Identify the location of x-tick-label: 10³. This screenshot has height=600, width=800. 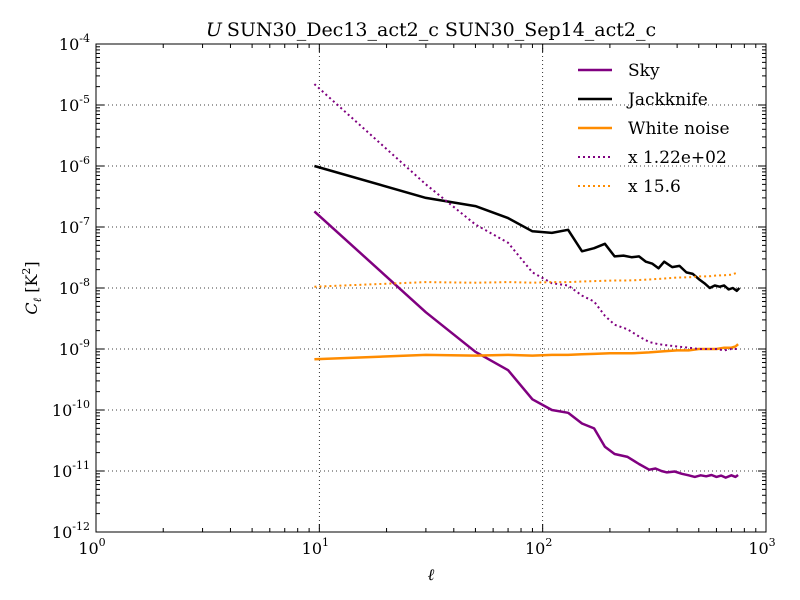
(761, 547).